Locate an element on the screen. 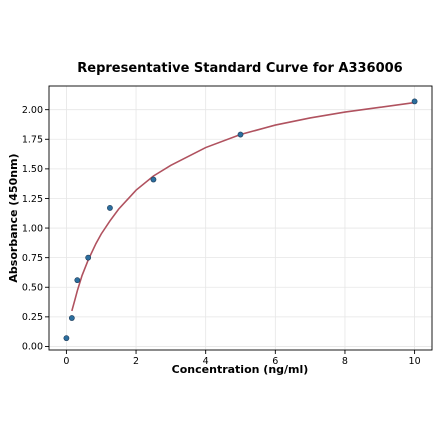 The height and width of the screenshot is (441, 440). x-axis-label: Concentration (ng/ml) is located at coordinates (240, 369).